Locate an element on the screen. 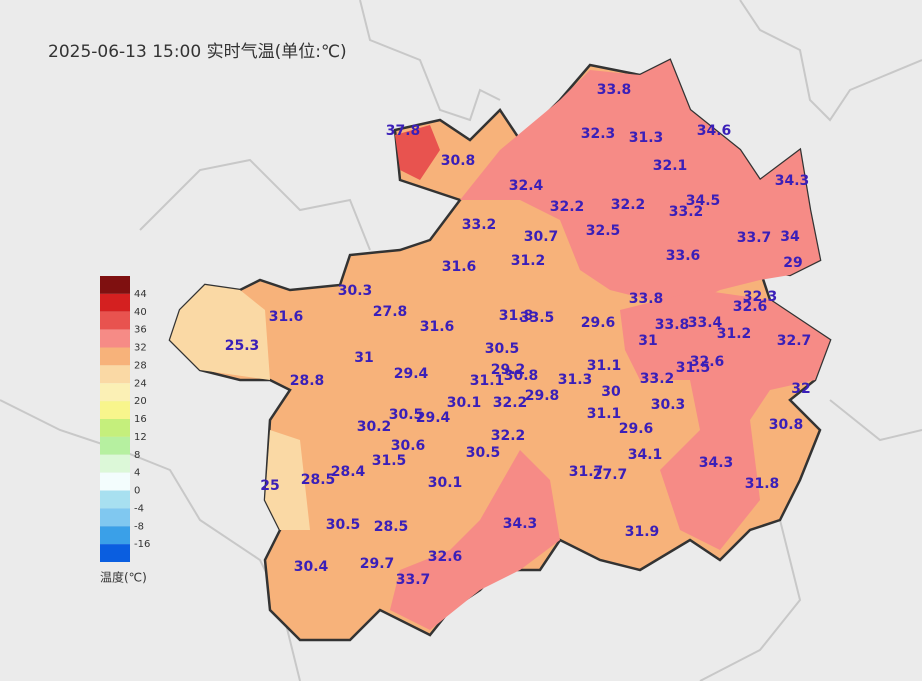  station-temperature: 32.7 is located at coordinates (794, 341).